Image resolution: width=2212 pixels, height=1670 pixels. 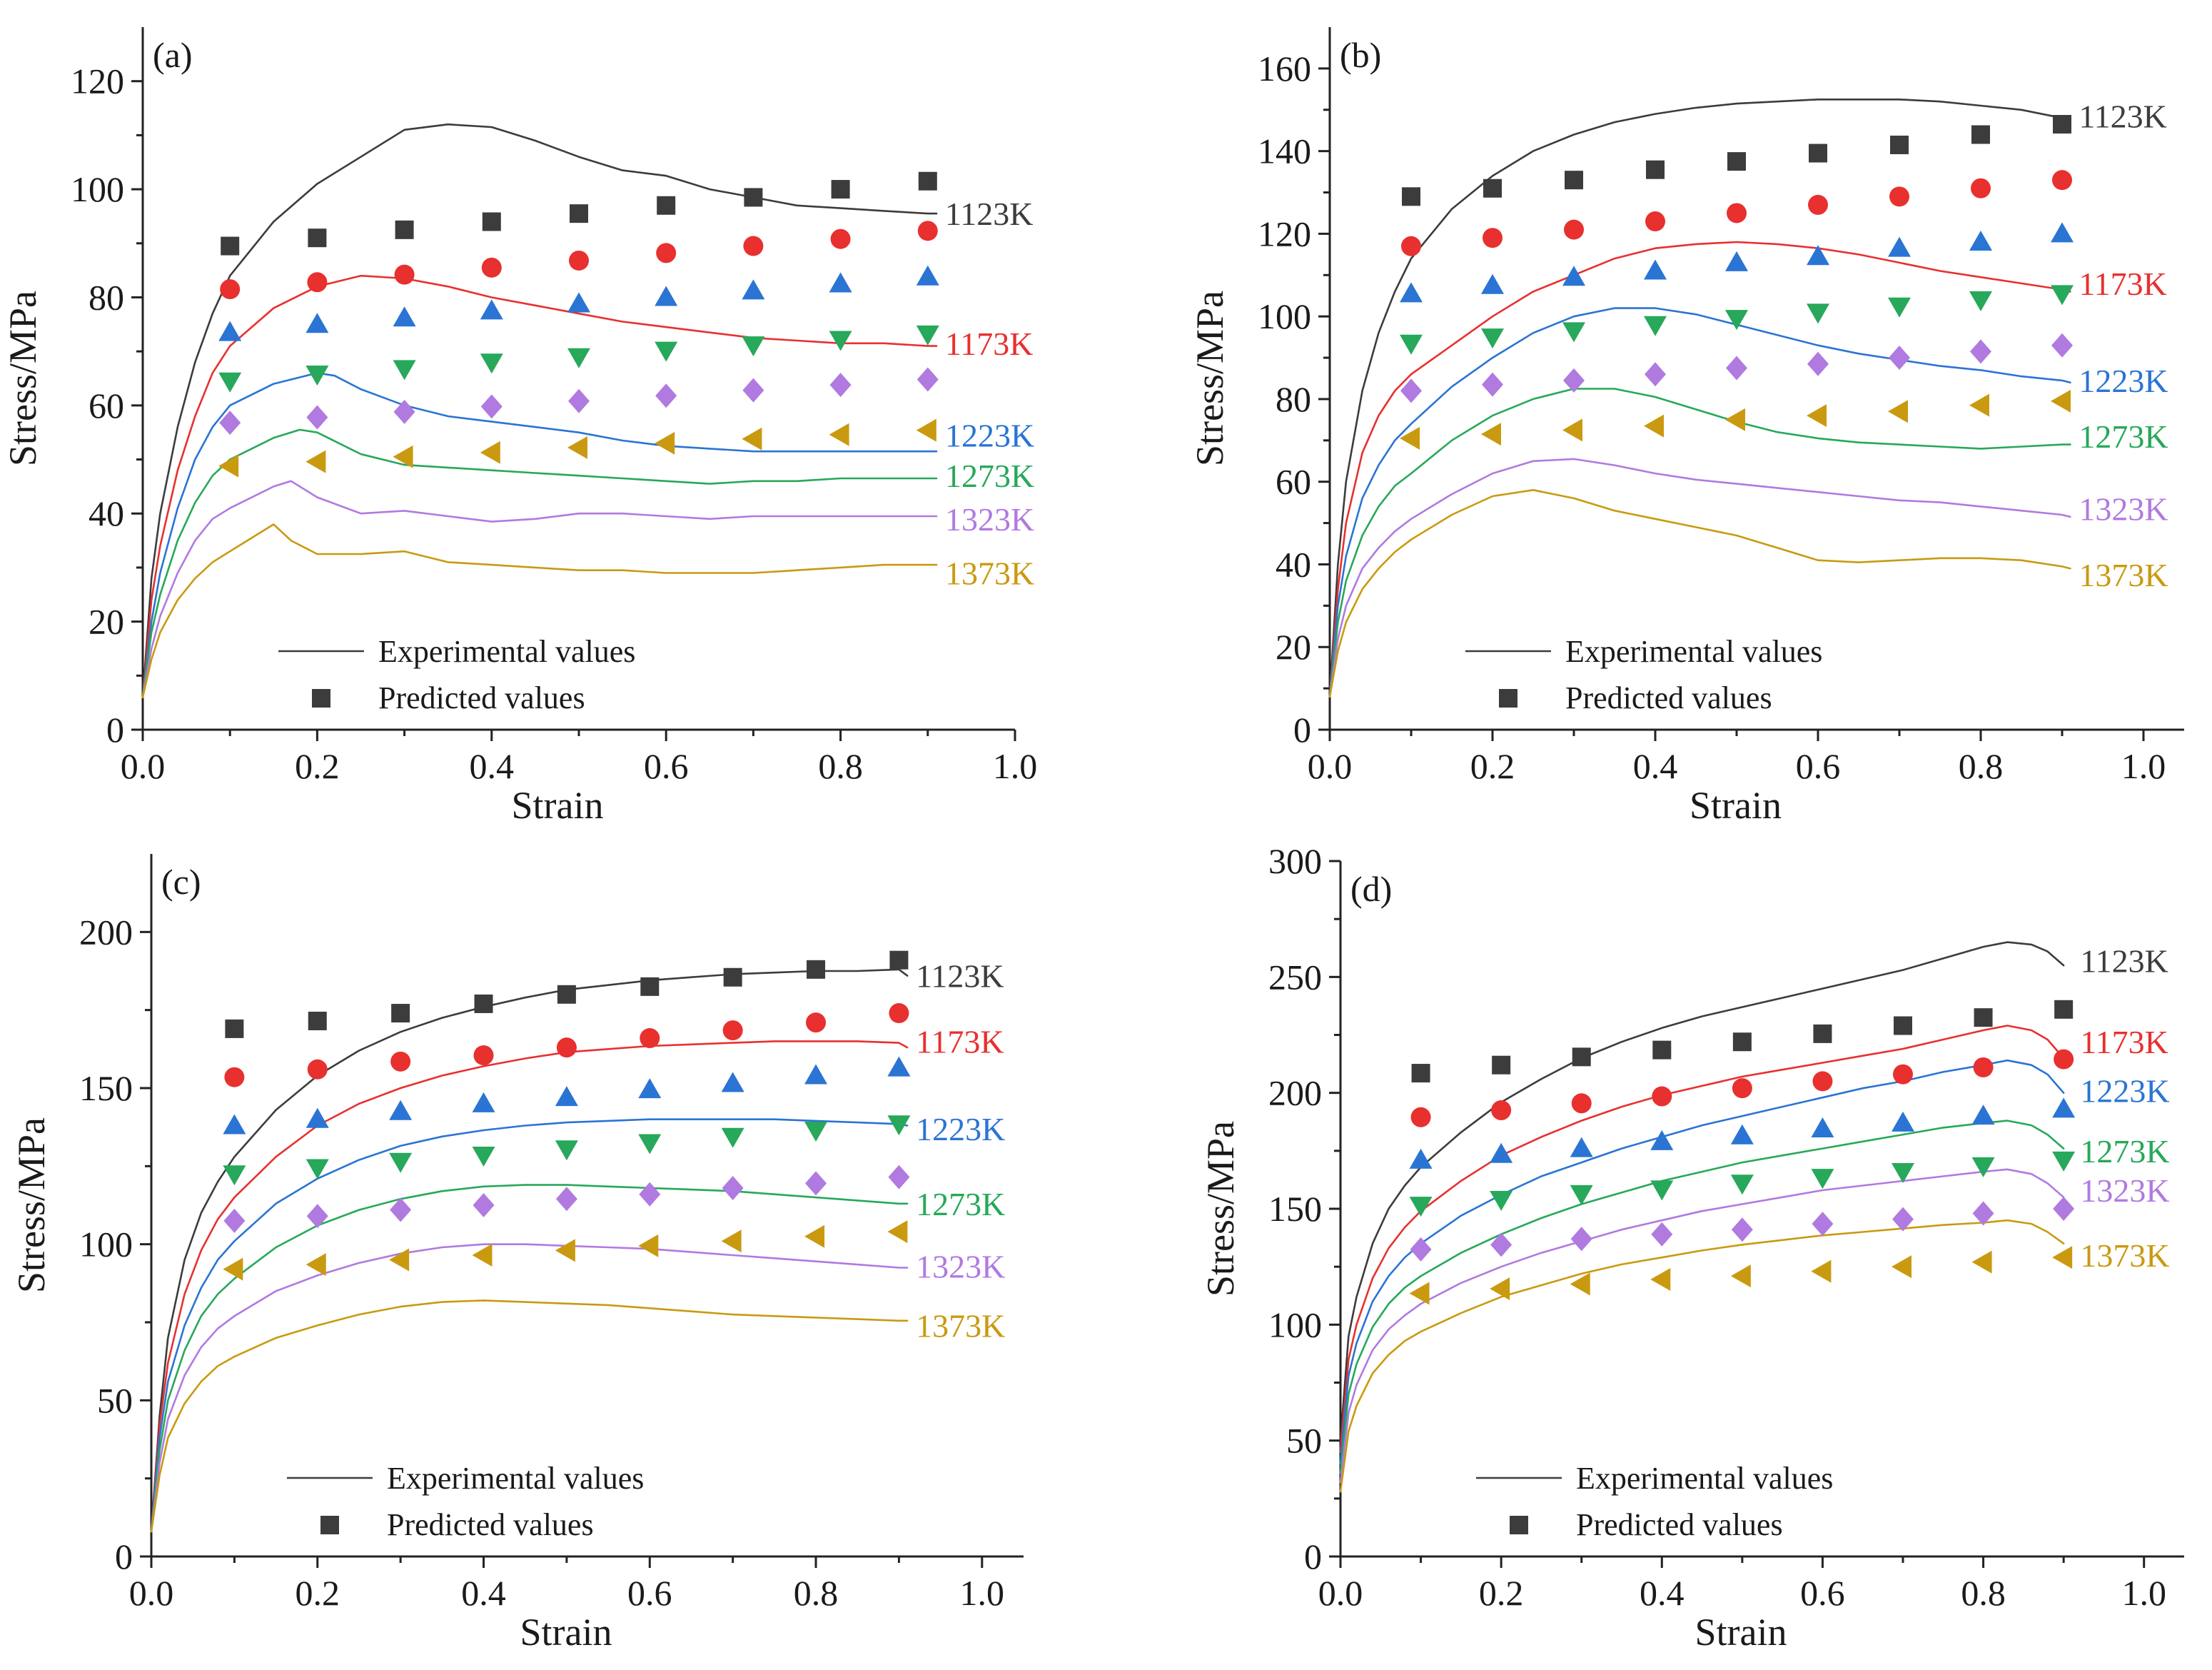 What do you see at coordinates (1492, 766) in the screenshot?
I see `x-tick-label: 0.2` at bounding box center [1492, 766].